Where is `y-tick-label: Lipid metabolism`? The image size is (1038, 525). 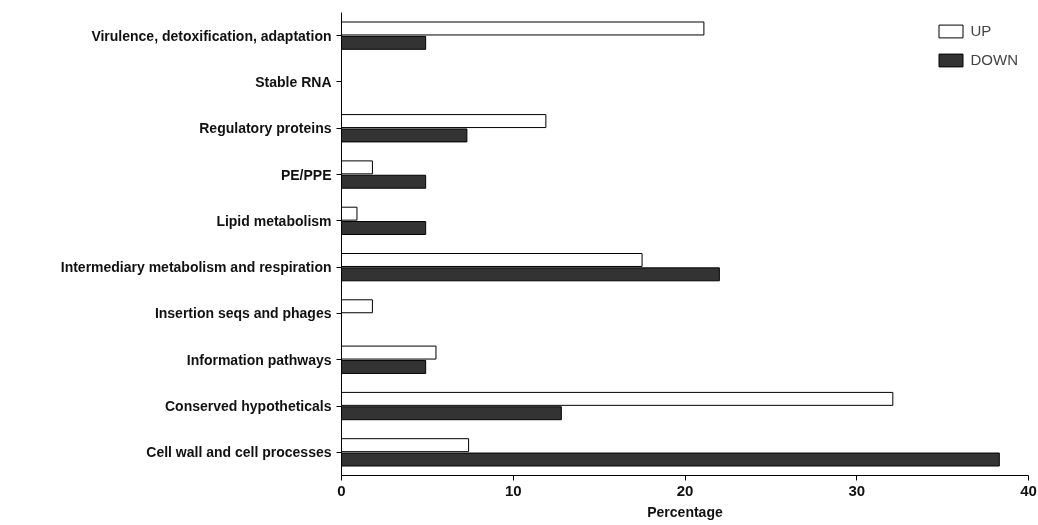
y-tick-label: Lipid metabolism is located at coordinates (274, 220).